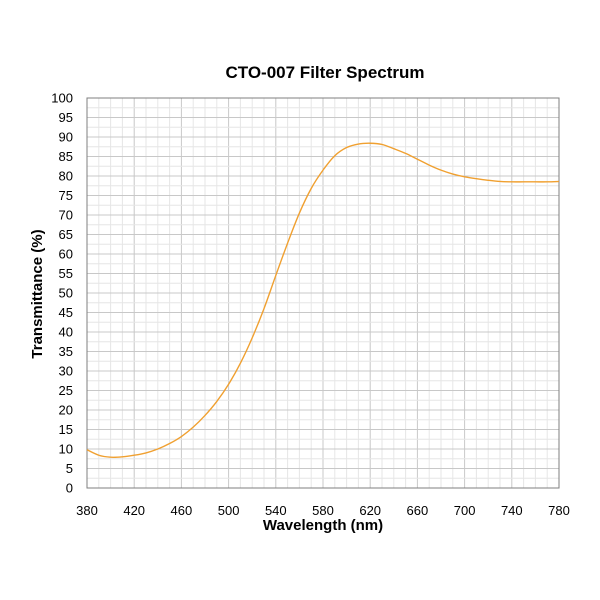 The image size is (600, 600). Describe the element at coordinates (276, 510) in the screenshot. I see `x-tick-label: 540` at that location.